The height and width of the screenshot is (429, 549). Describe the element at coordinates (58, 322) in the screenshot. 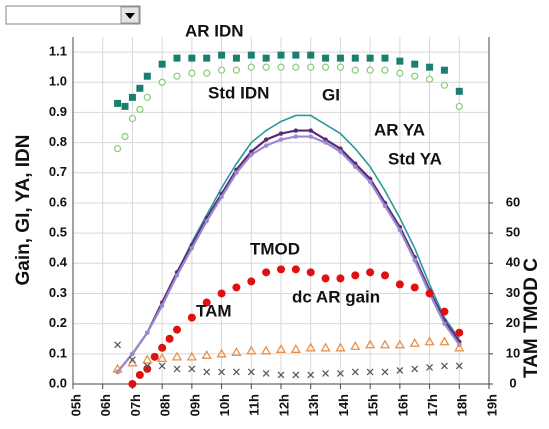

I see `y-tick-label: 0.2` at that location.